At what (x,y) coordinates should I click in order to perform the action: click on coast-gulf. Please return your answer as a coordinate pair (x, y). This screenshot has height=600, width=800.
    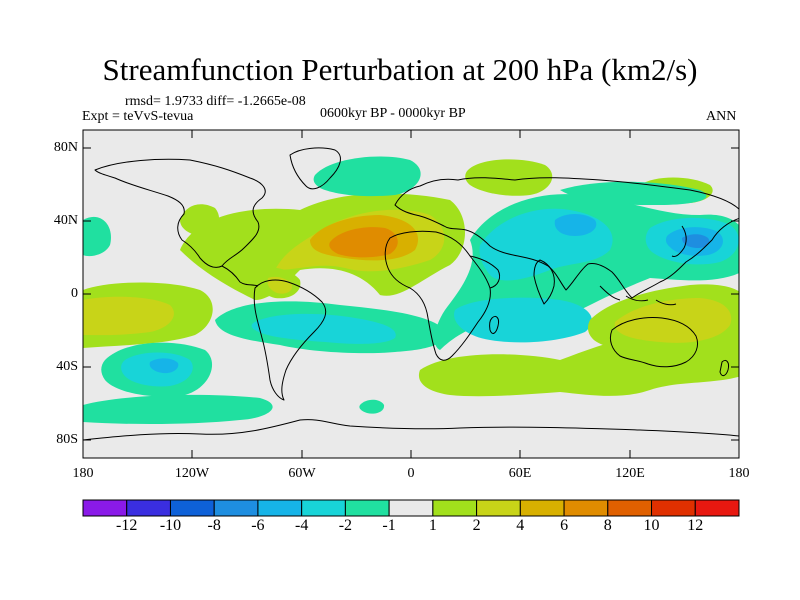
    Looking at the image, I should click on (240, 276).